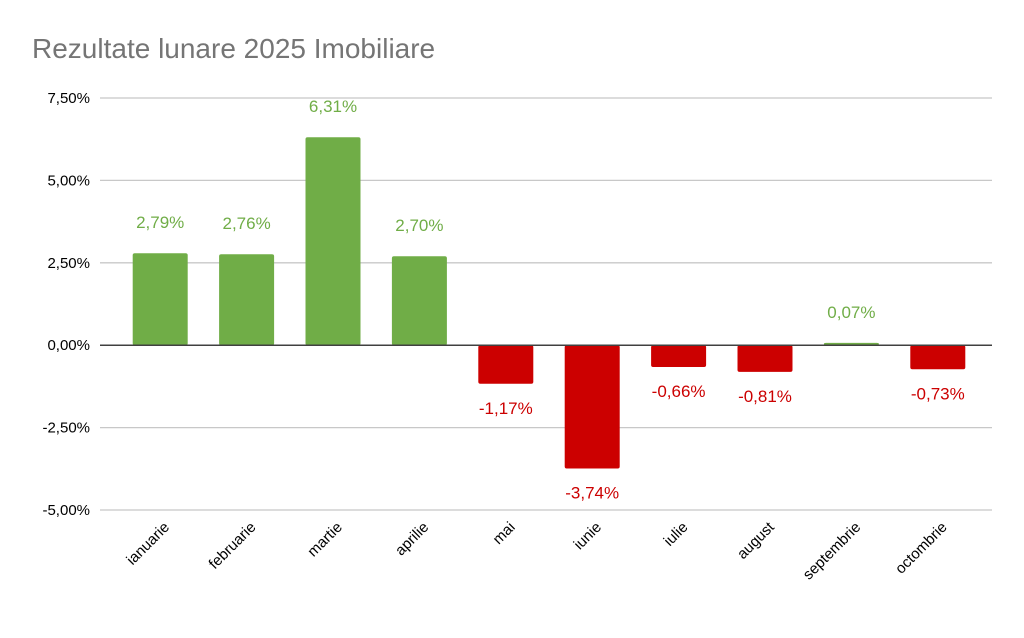 This screenshot has height=638, width=1024. What do you see at coordinates (851, 312) in the screenshot?
I see `data-label: 0,07%` at bounding box center [851, 312].